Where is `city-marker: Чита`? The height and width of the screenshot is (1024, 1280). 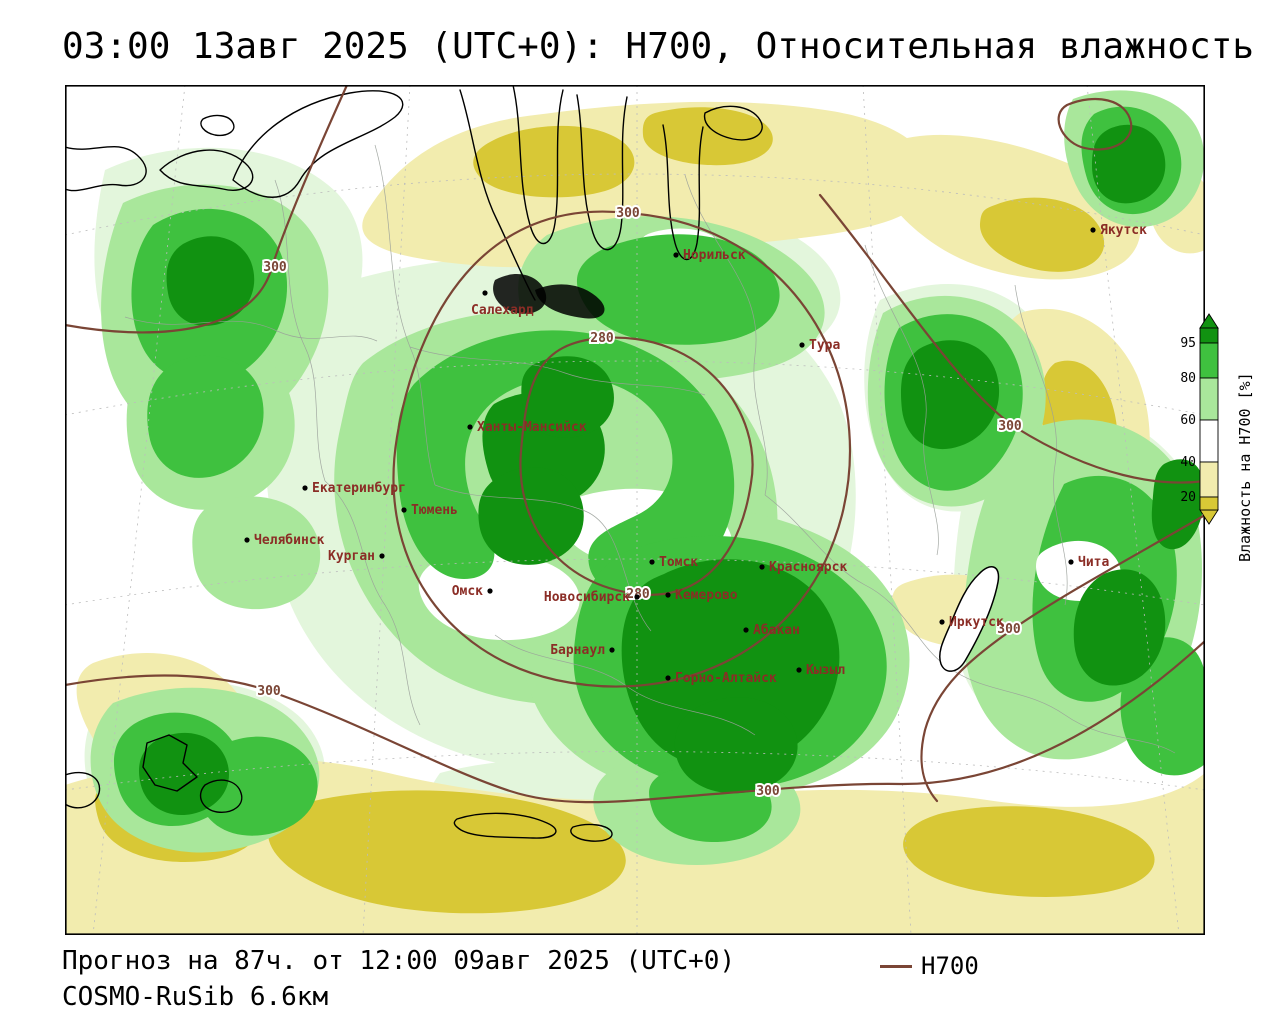 city-marker: Чита is located at coordinates (1088, 562).